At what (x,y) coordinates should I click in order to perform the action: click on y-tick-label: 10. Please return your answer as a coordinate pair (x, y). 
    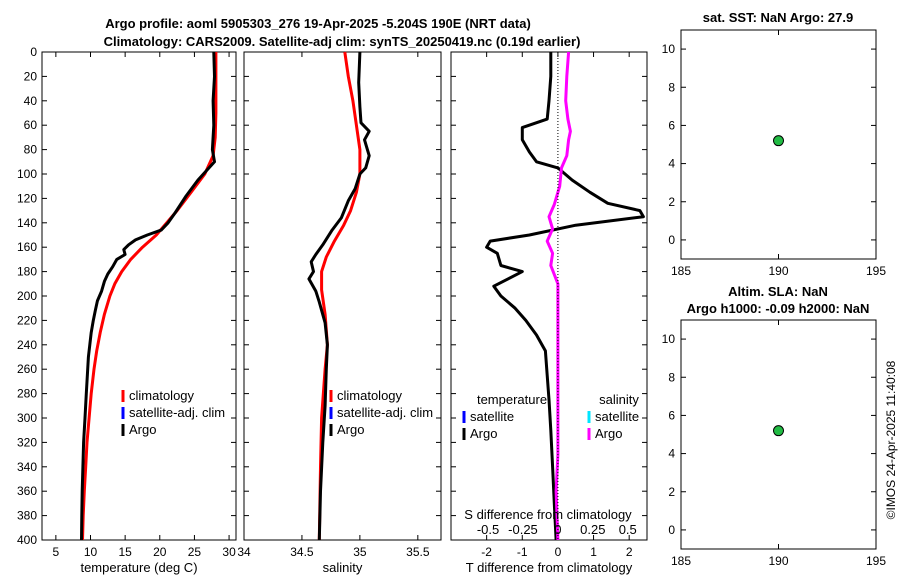
    Looking at the image, I should click on (669, 49).